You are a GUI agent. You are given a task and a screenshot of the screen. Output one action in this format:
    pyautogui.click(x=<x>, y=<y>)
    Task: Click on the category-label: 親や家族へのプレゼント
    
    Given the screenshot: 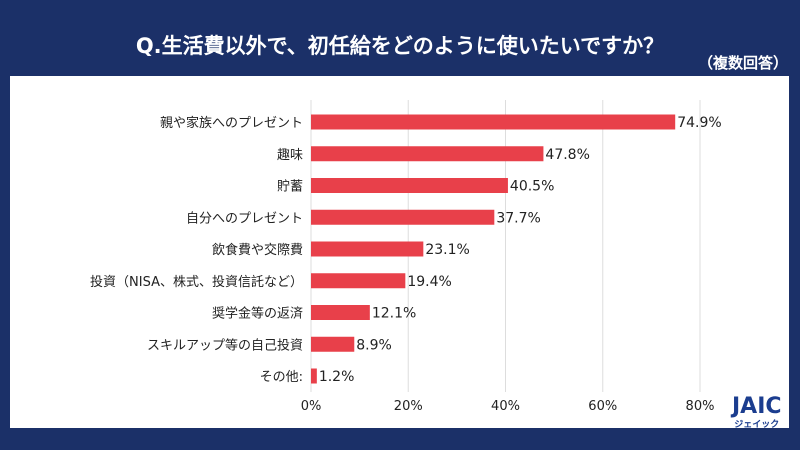 What is the action you would take?
    pyautogui.click(x=231, y=123)
    